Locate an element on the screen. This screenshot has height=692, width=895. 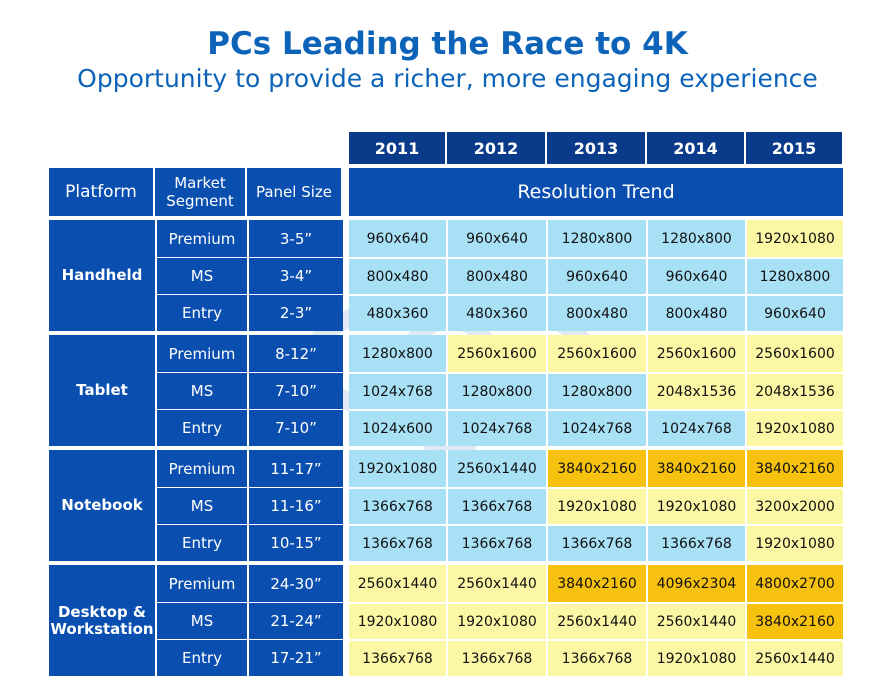
market-segment-header-line1: Market is located at coordinates (200, 183).